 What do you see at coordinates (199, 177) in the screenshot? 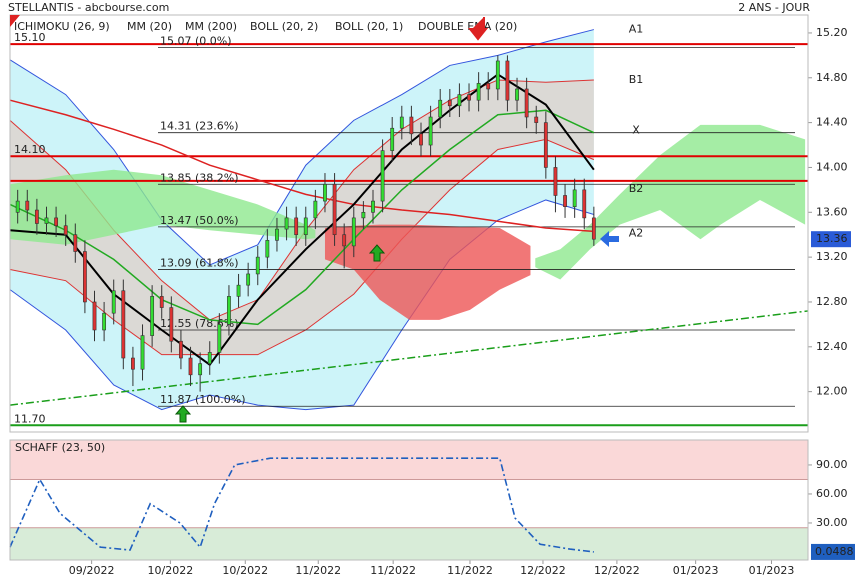
I see `fib-label: 13.85 (38.2%)` at bounding box center [199, 177].